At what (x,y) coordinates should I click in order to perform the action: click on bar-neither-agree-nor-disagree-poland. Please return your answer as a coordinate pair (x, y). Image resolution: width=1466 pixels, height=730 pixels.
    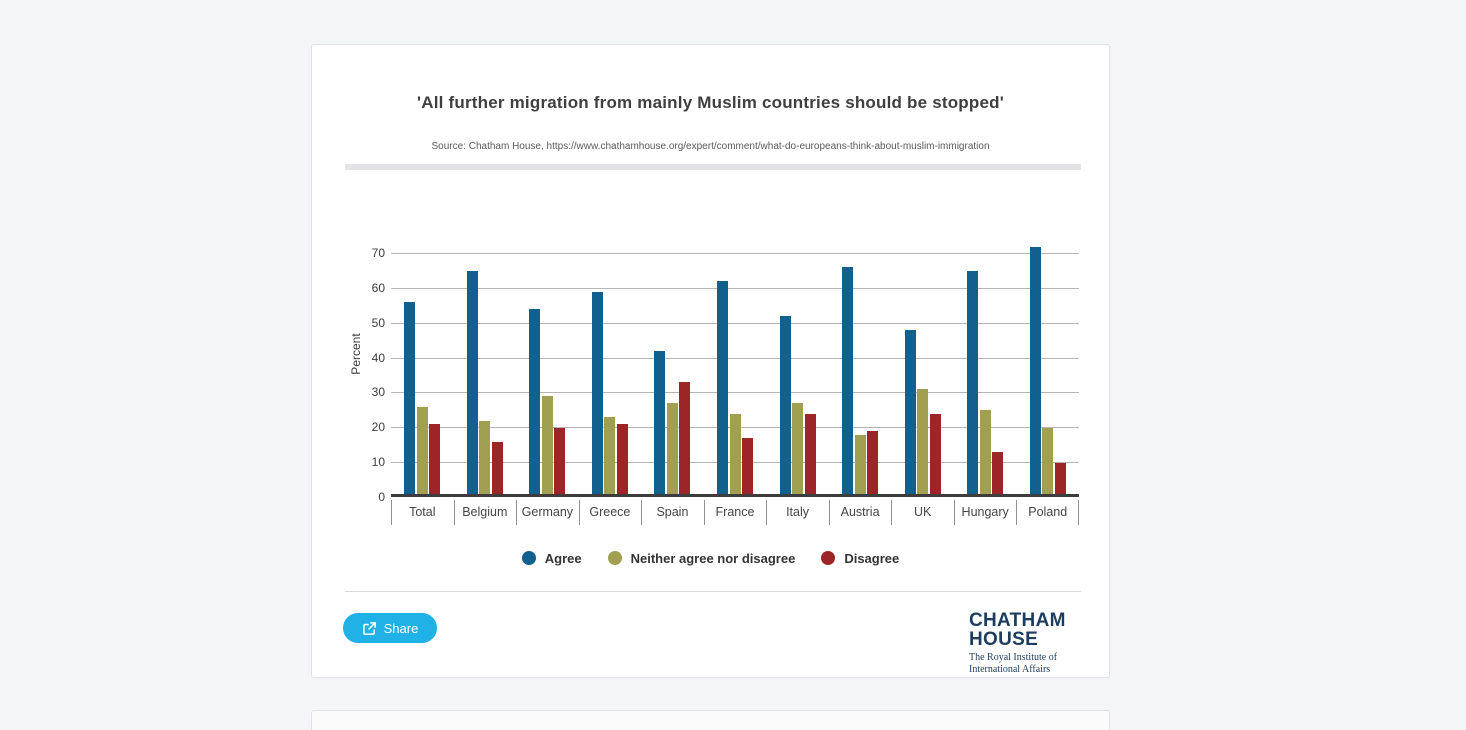
    Looking at the image, I should click on (1048, 460).